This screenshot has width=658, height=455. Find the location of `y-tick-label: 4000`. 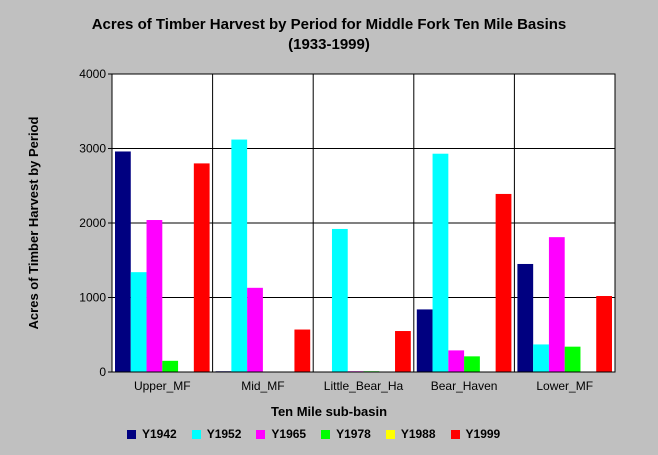

y-tick-label: 4000 is located at coordinates (92, 74).